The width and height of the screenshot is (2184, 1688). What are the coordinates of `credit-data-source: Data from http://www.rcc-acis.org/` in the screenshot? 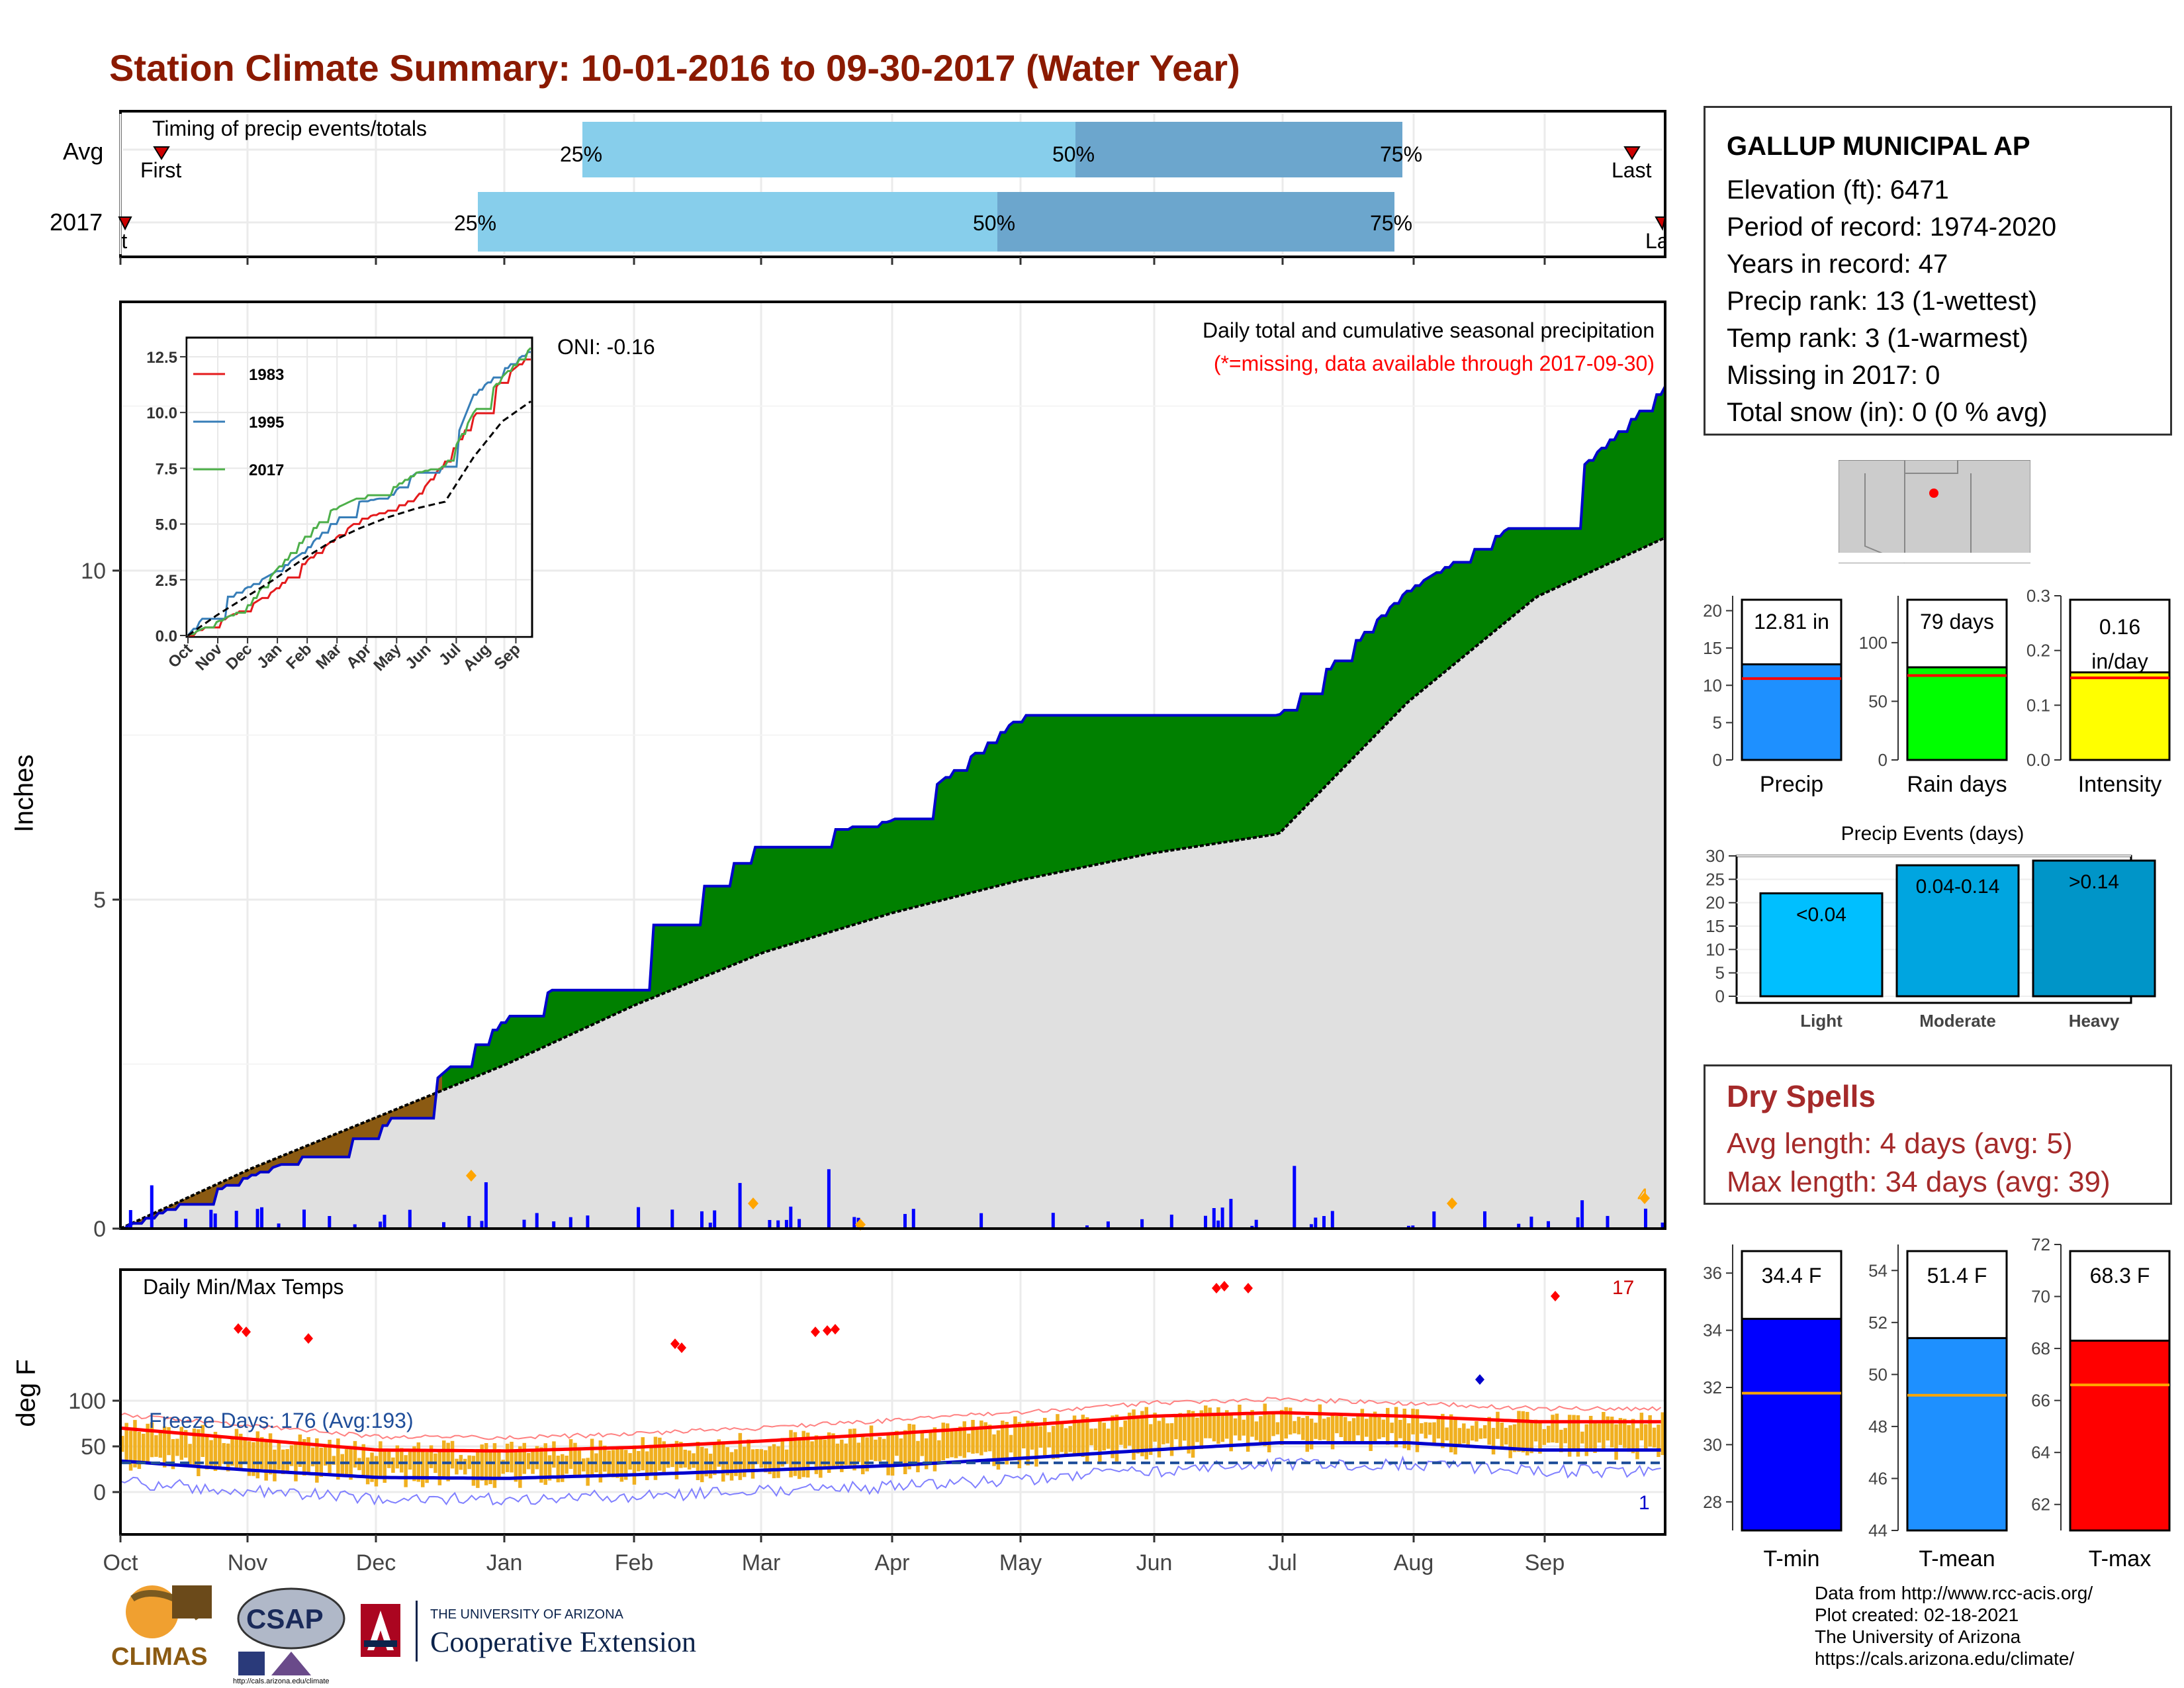 It's located at (1954, 1593).